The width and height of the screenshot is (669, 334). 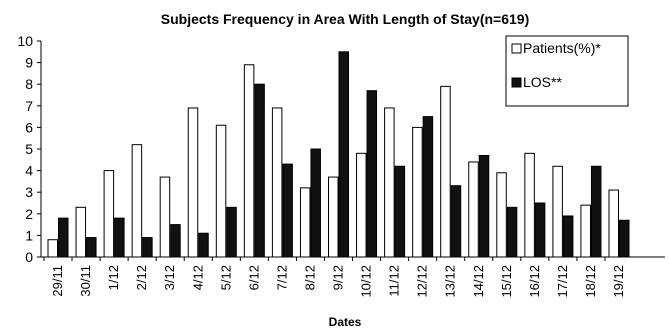 What do you see at coordinates (562, 48) in the screenshot?
I see `legend-label-patients: Patients(%)*` at bounding box center [562, 48].